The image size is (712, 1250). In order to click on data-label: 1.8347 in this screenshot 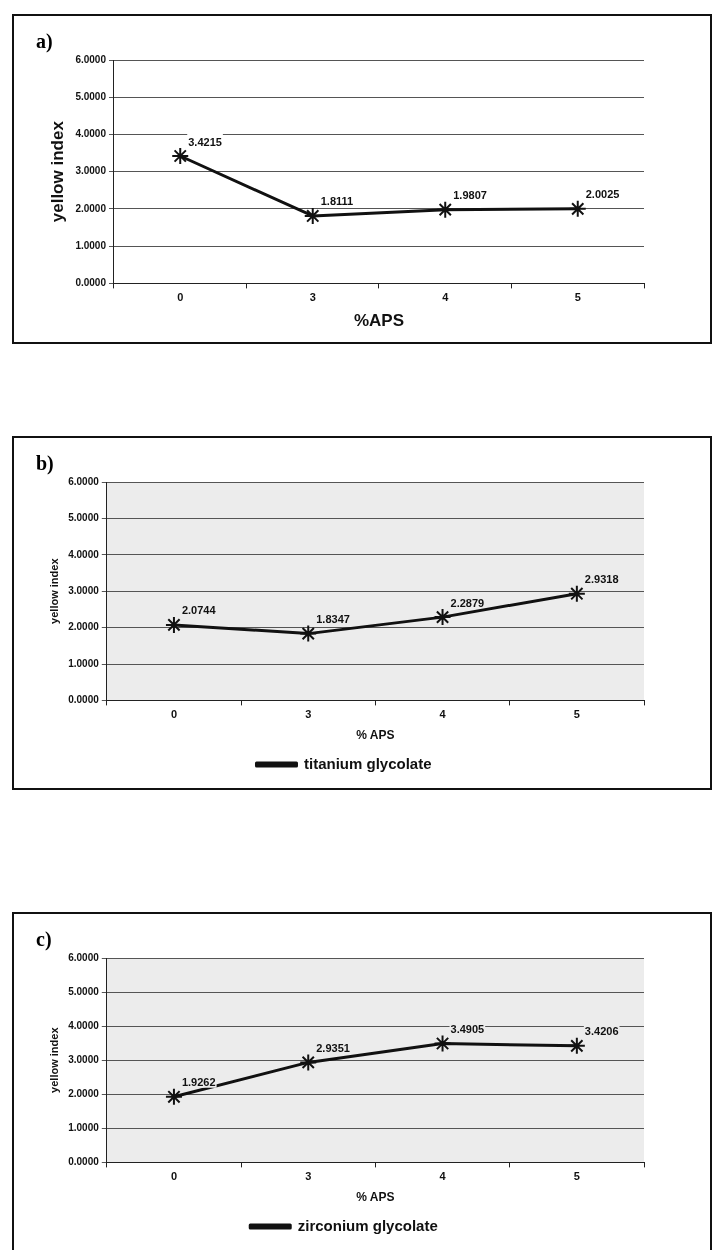, I will do `click(333, 619)`.